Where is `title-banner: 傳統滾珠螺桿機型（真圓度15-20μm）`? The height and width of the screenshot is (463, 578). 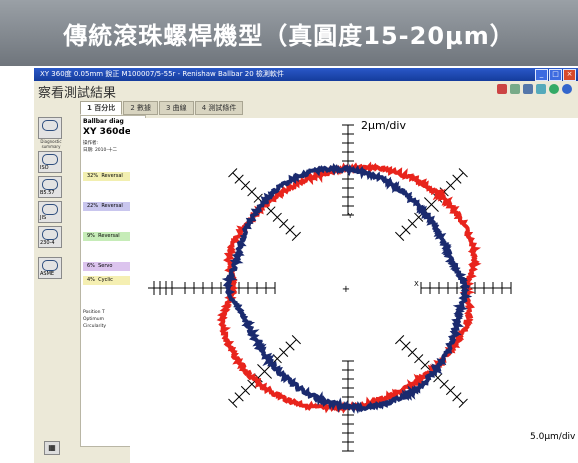 title-banner: 傳統滾珠螺桿機型（真圓度15-20μm） is located at coordinates (289, 33).